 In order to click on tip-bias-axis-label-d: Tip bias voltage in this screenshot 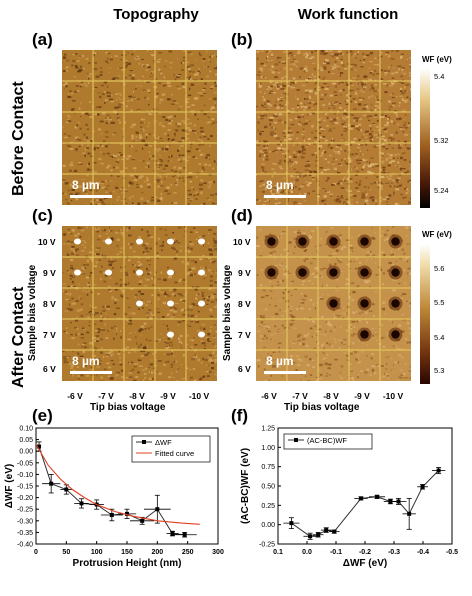, I will do `click(322, 407)`.